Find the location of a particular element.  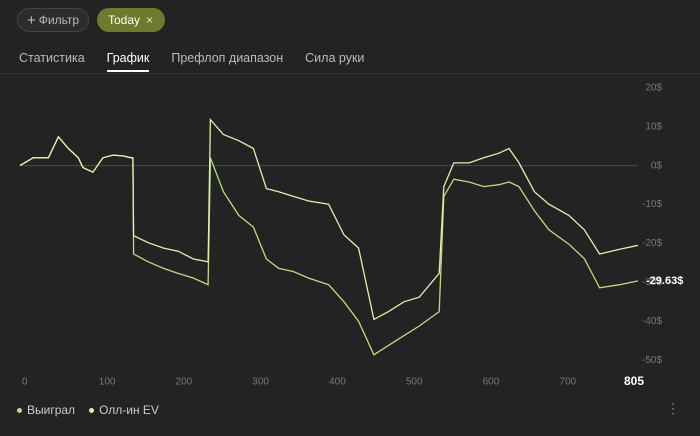

tab: График is located at coordinates (128, 61).